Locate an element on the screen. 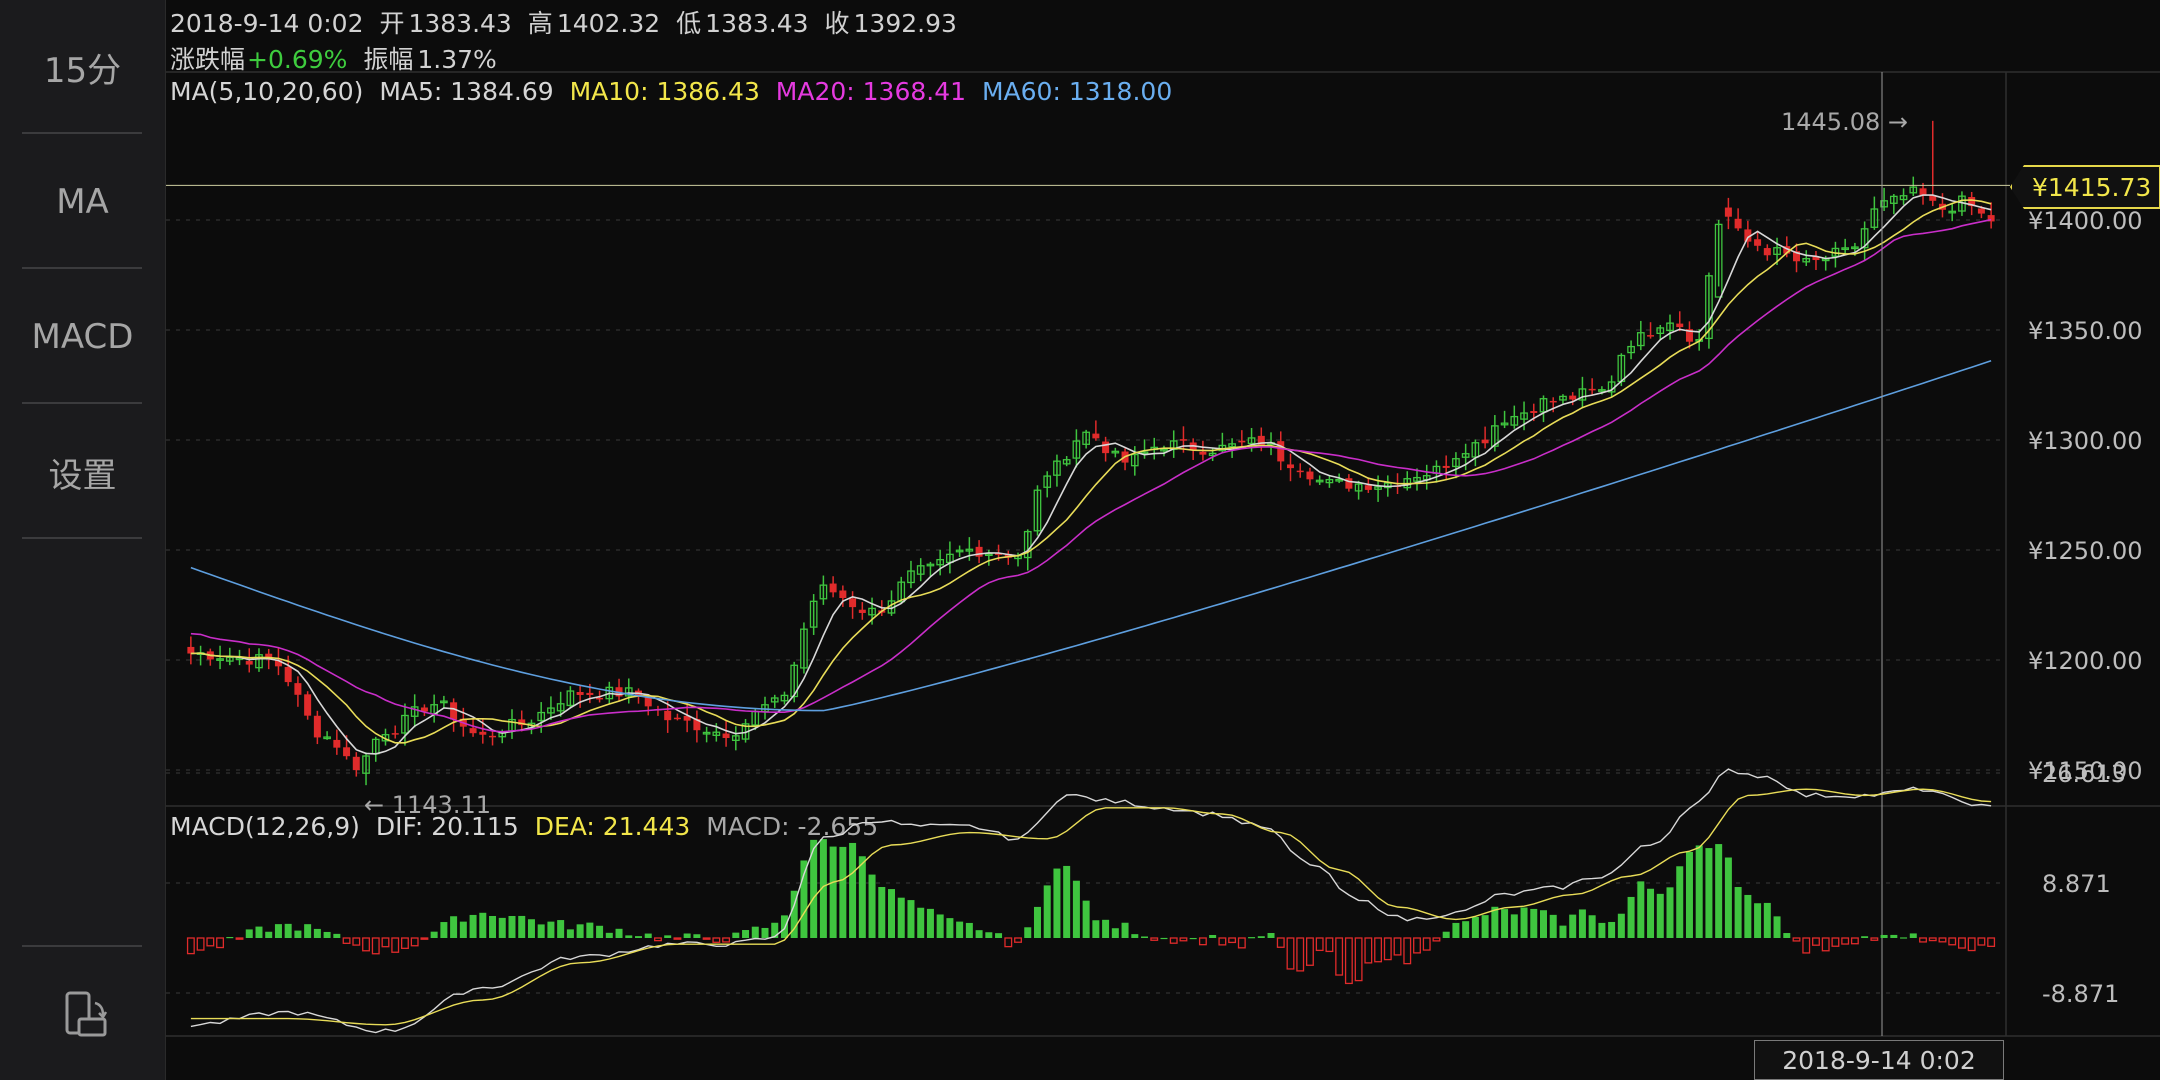 Image resolution: width=2160 pixels, height=1080 pixels. change-value: +0.69% is located at coordinates (297, 59).